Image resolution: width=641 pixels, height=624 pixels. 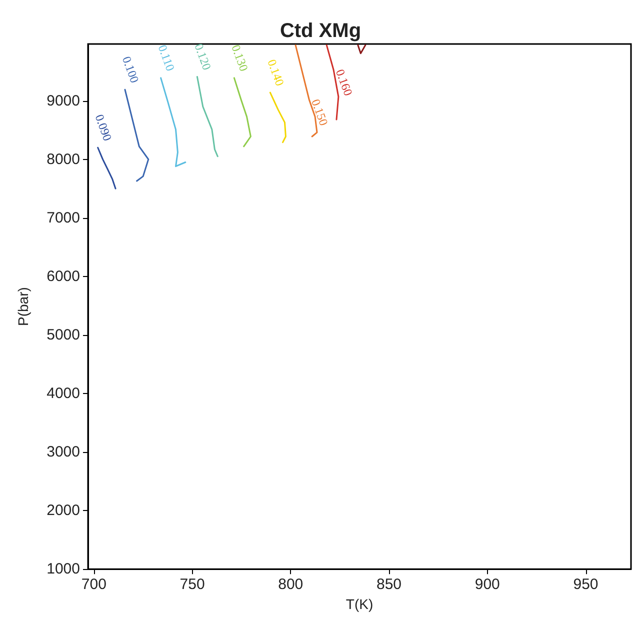 I want to click on y-axis-title: P(bar), so click(x=23, y=306).